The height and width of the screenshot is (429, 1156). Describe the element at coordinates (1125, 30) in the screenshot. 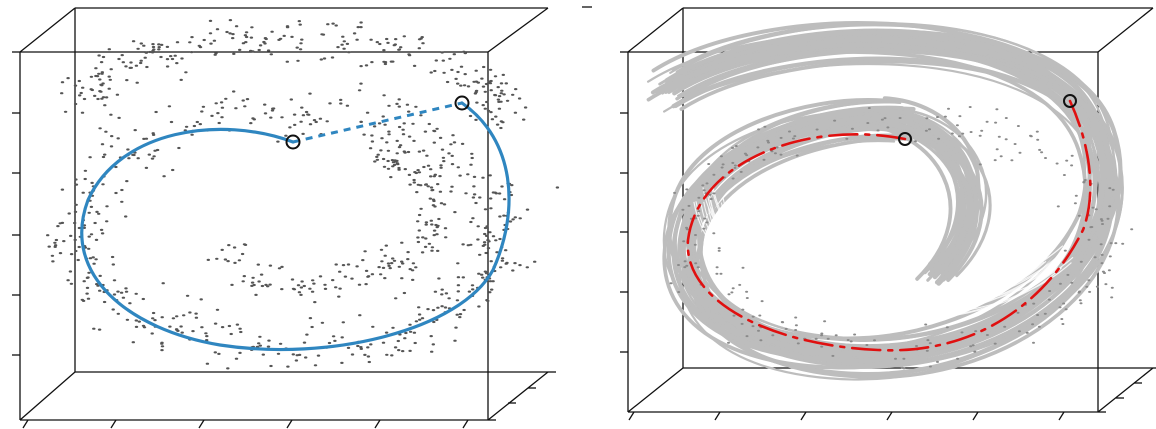

I see `box-top-right-edge` at that location.